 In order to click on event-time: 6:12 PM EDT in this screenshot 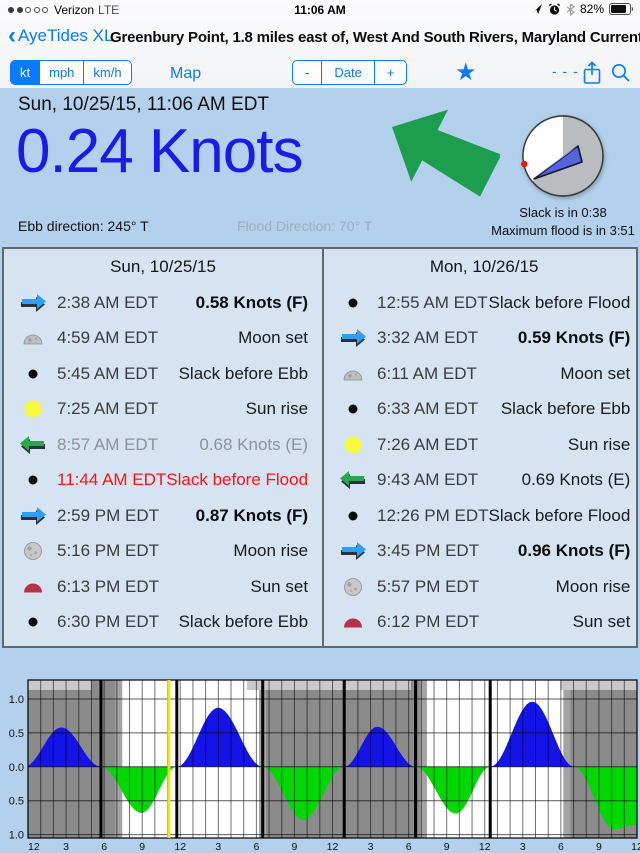, I will do `click(428, 622)`.